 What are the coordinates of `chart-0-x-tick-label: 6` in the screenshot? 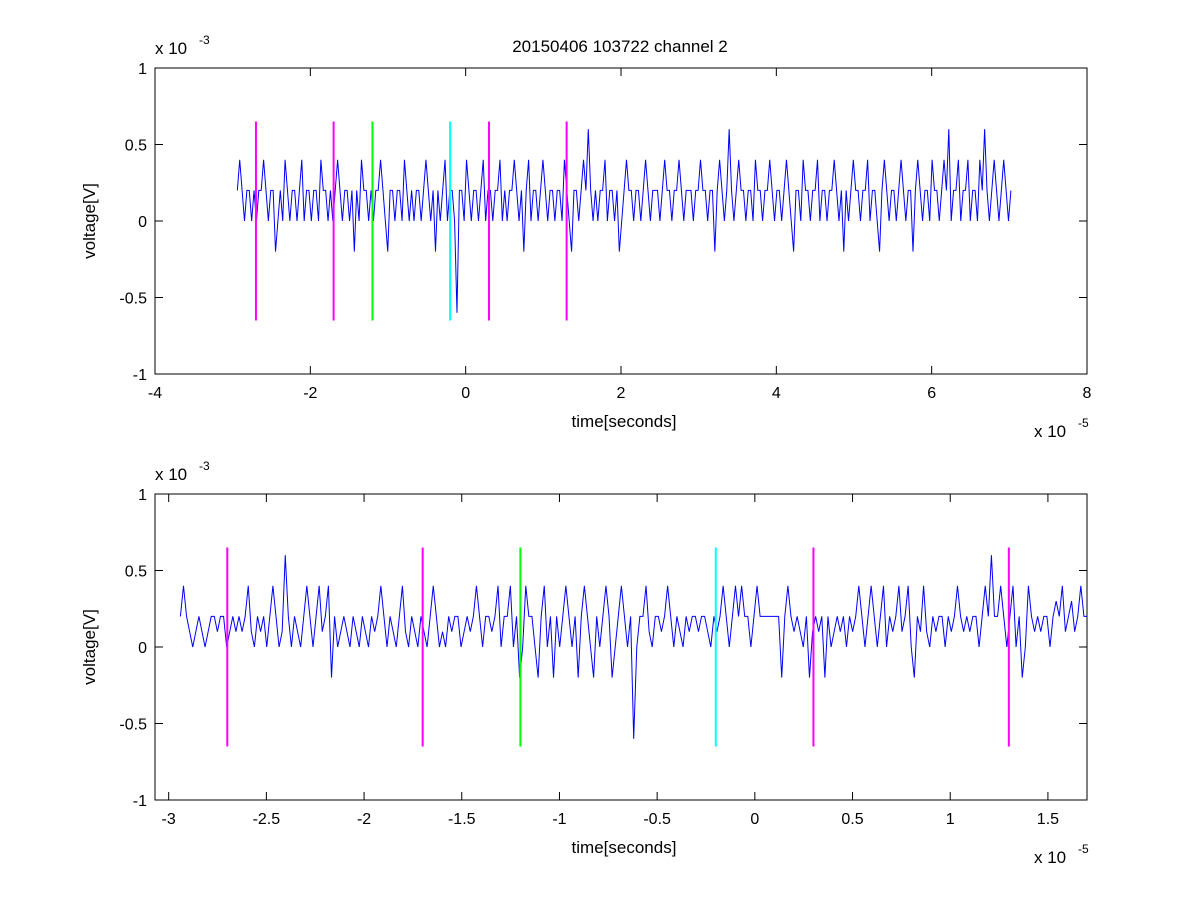 It's located at (931, 393).